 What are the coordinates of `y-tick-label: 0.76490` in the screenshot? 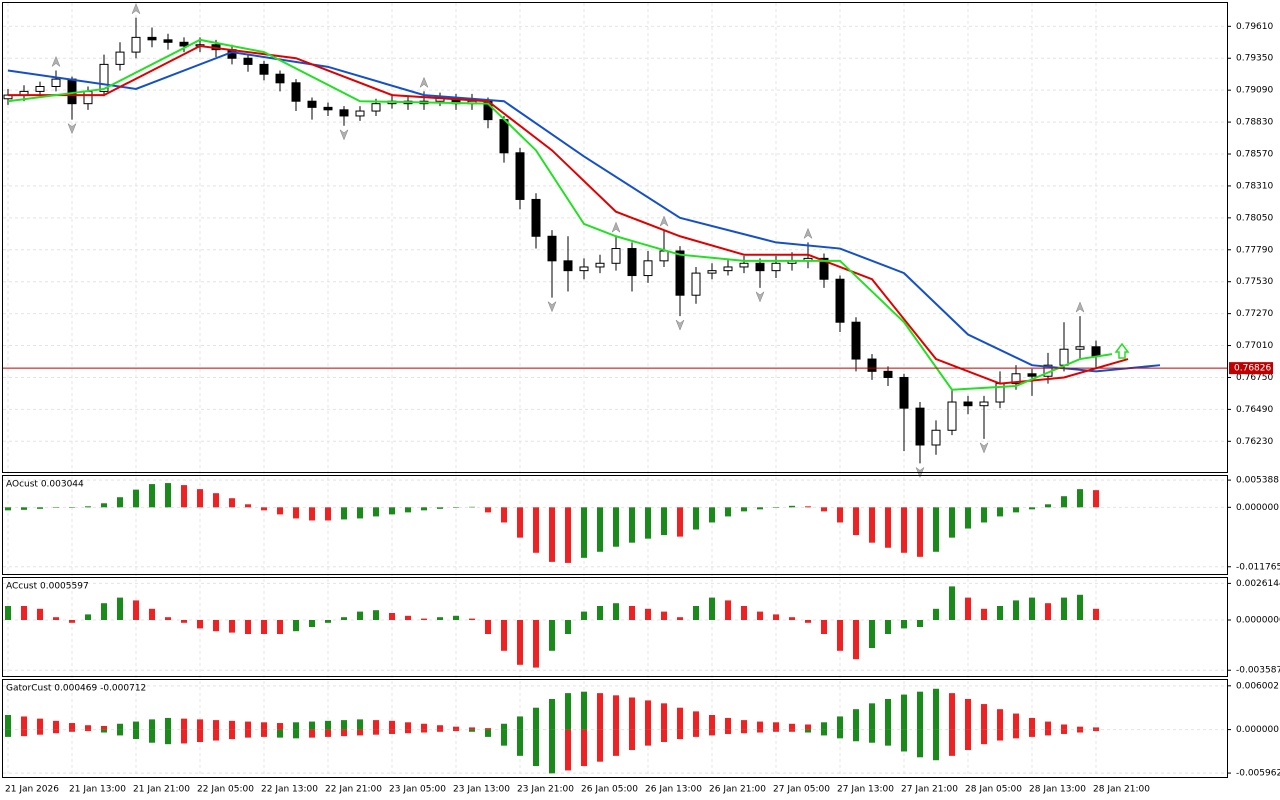 It's located at (1254, 410).